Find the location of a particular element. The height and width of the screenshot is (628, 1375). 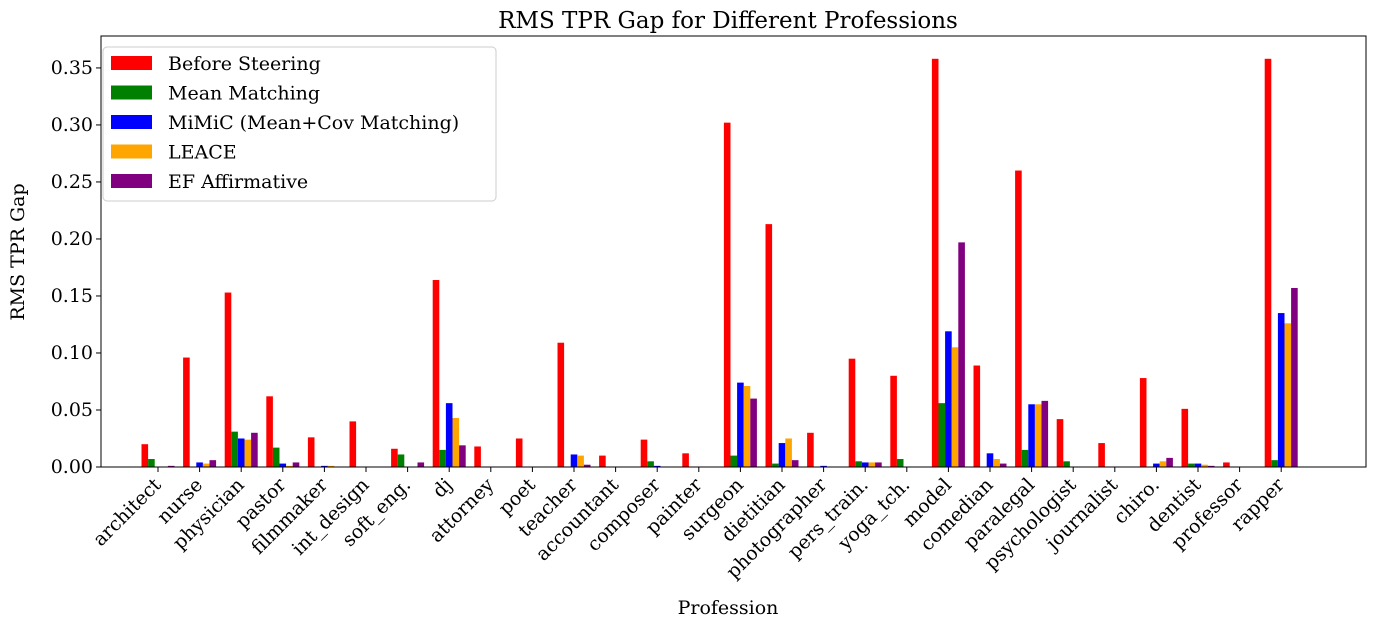

y-tick-label: 0.30 is located at coordinates (72, 125).